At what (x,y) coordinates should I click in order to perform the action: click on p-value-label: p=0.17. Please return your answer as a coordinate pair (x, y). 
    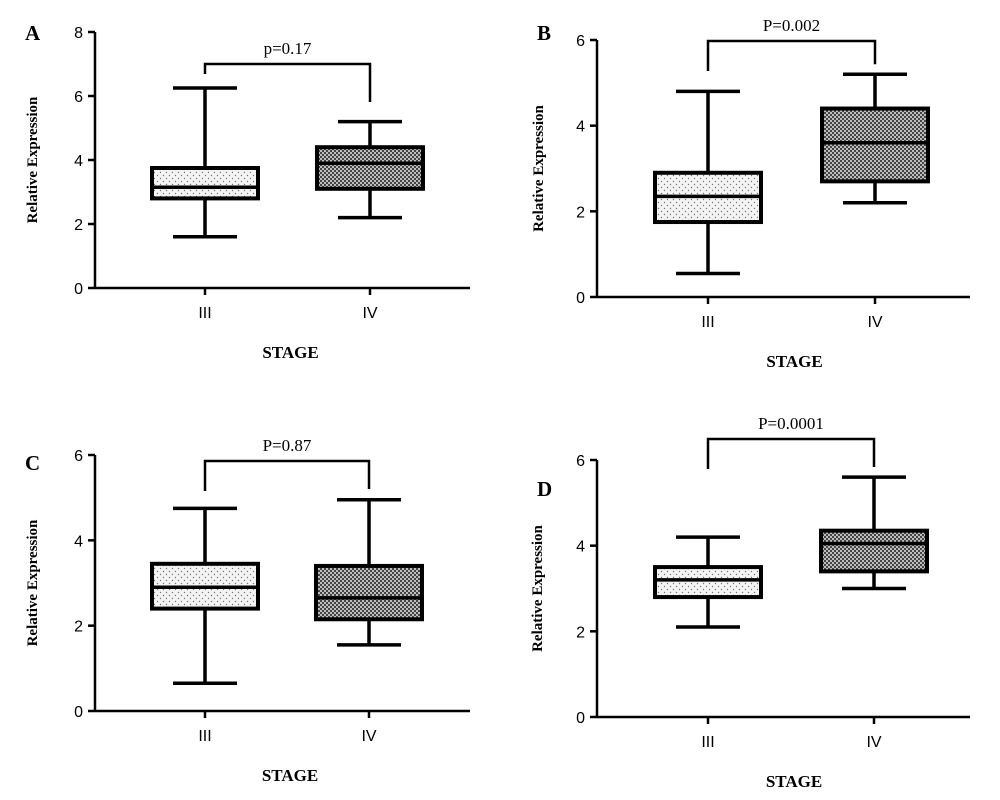
    Looking at the image, I should click on (288, 48).